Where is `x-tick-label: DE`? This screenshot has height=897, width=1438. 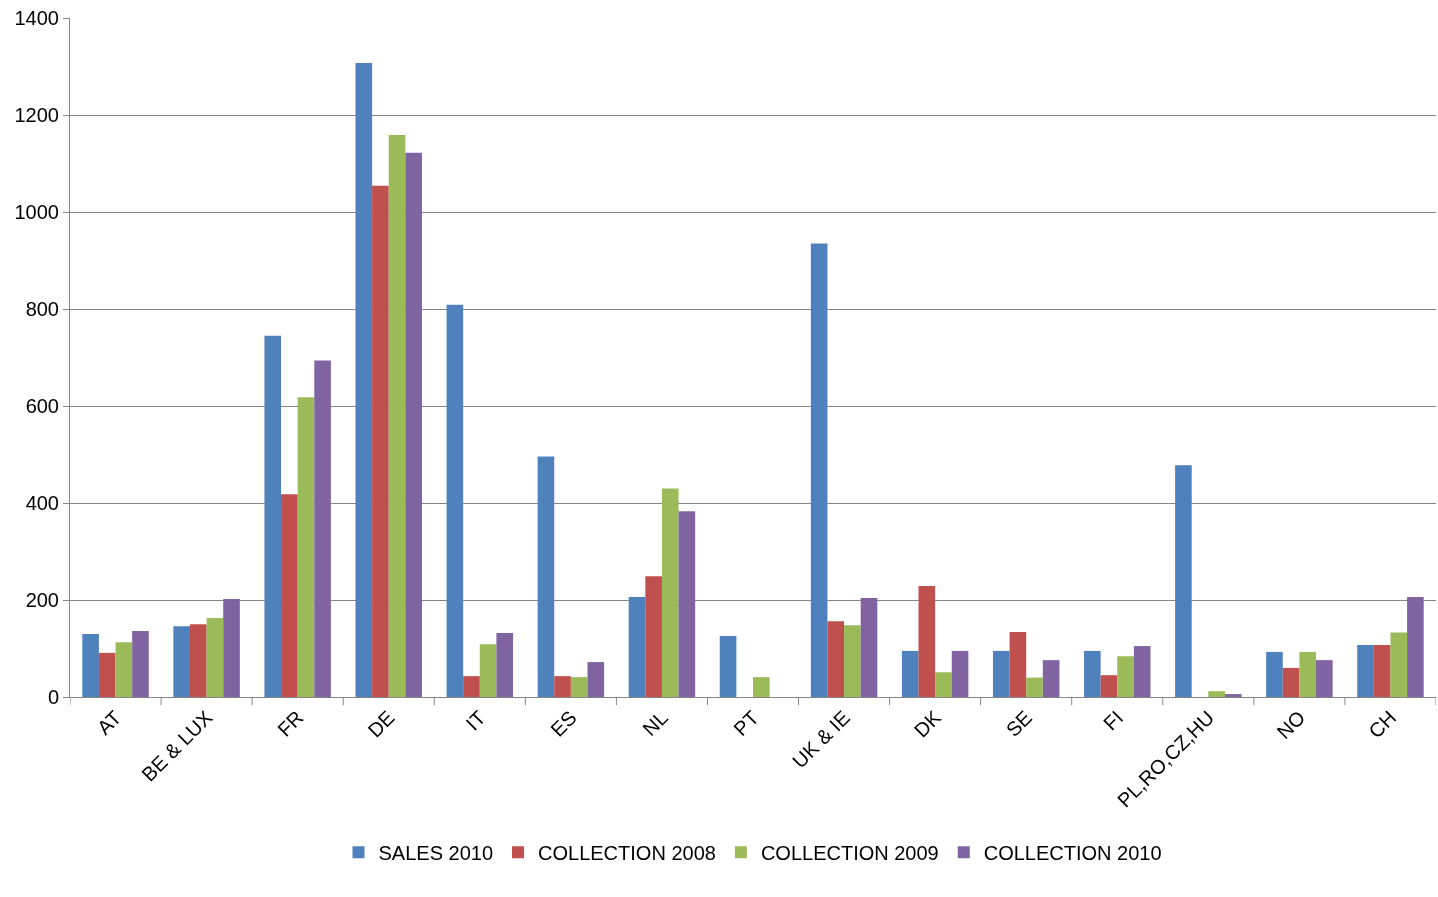
x-tick-label: DE is located at coordinates (381, 724).